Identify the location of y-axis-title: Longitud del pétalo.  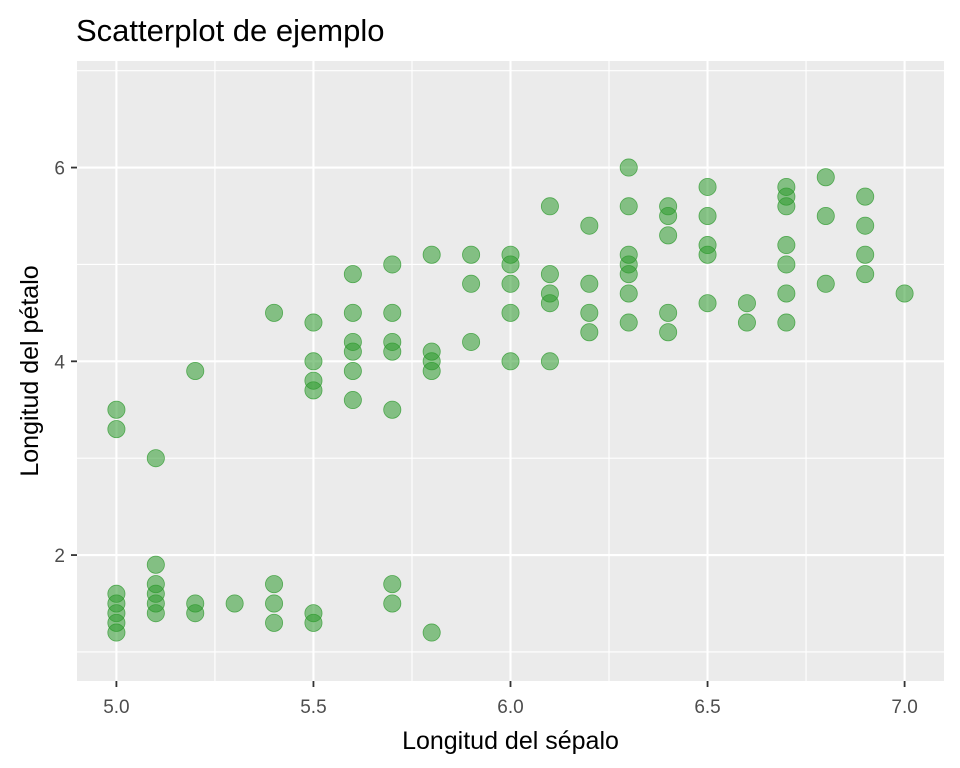
(30, 370).